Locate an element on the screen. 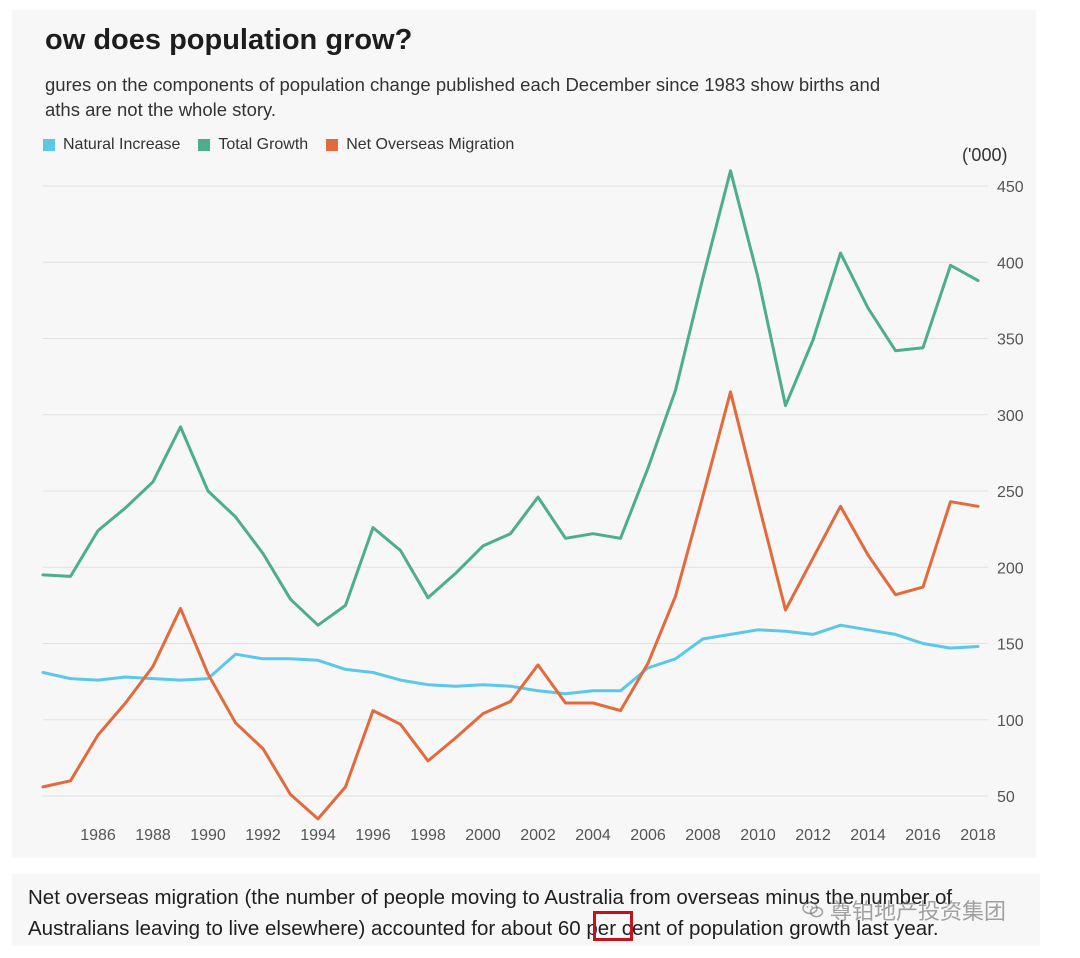  x-tick-label: 1990 is located at coordinates (208, 835).